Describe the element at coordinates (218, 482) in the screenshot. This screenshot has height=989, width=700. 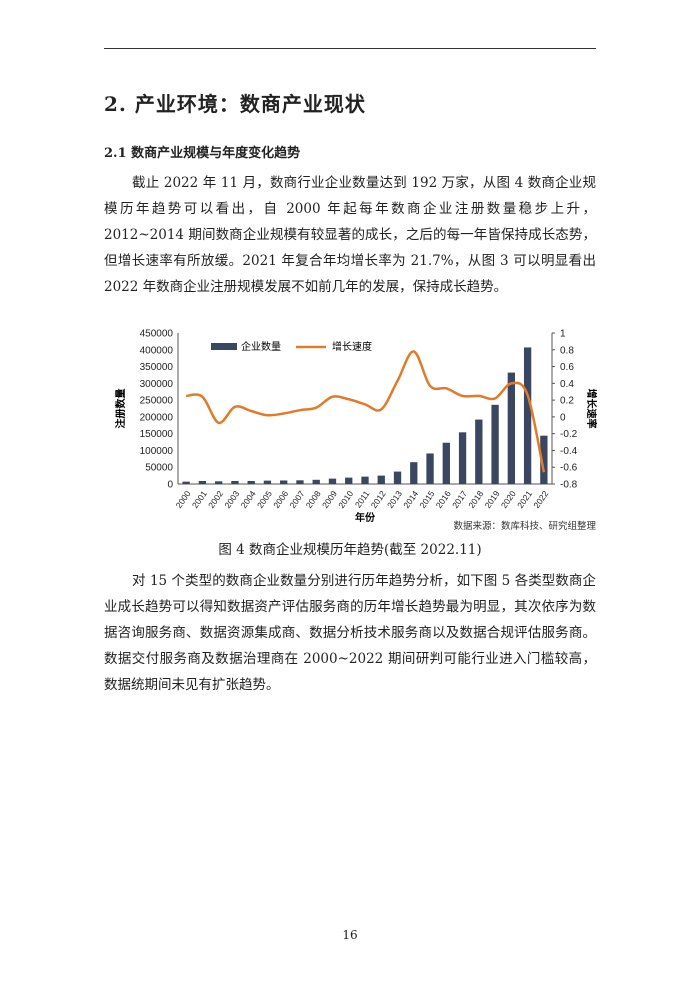
I see `bar-2002` at that location.